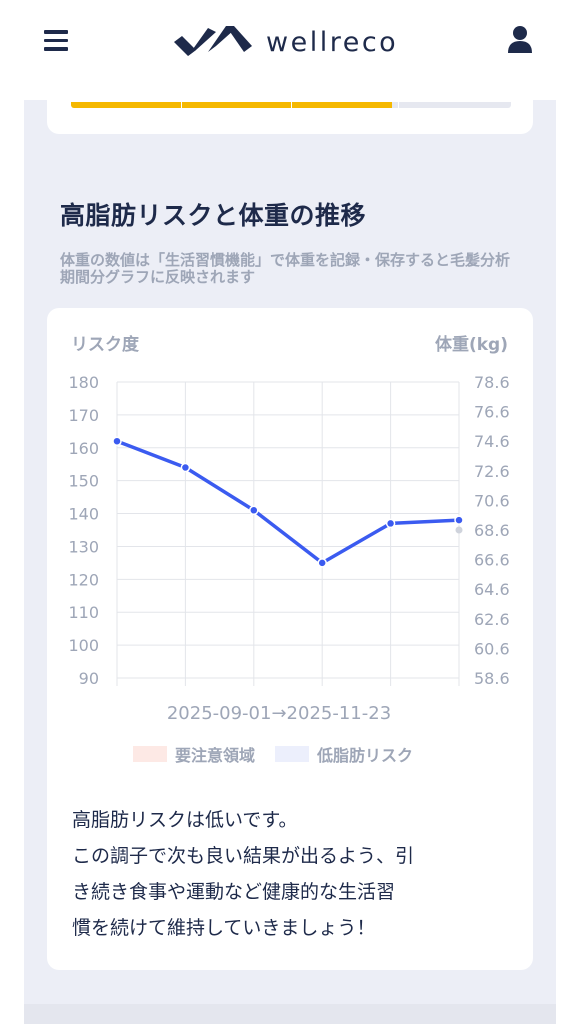 Image resolution: width=578 pixels, height=1024 pixels. I want to click on app-header: wellreco, so click(289, 50).